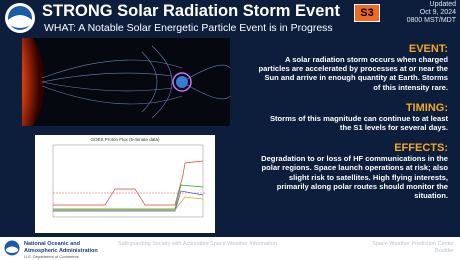 The width and height of the screenshot is (460, 260). What do you see at coordinates (444, 251) in the screenshot?
I see `footer-city: Boulder` at bounding box center [444, 251].